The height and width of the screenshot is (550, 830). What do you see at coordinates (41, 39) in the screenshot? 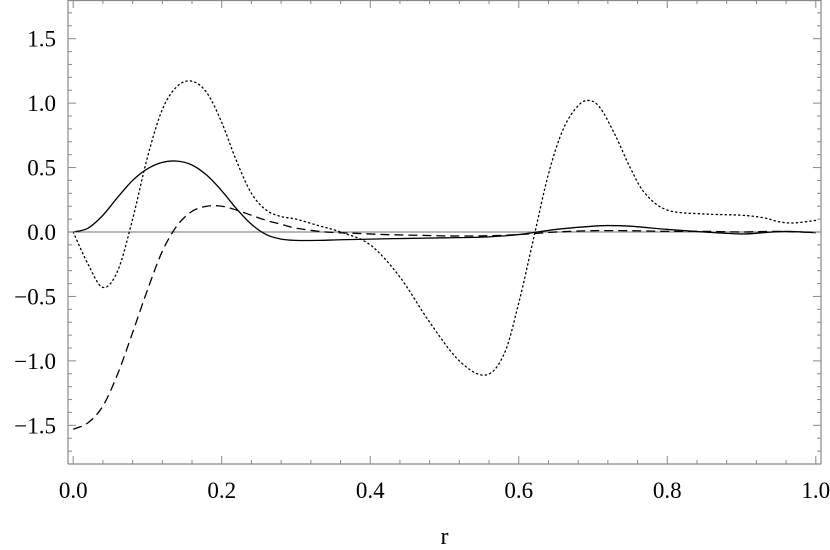
I see `y-tick-label: 1.5` at bounding box center [41, 39].